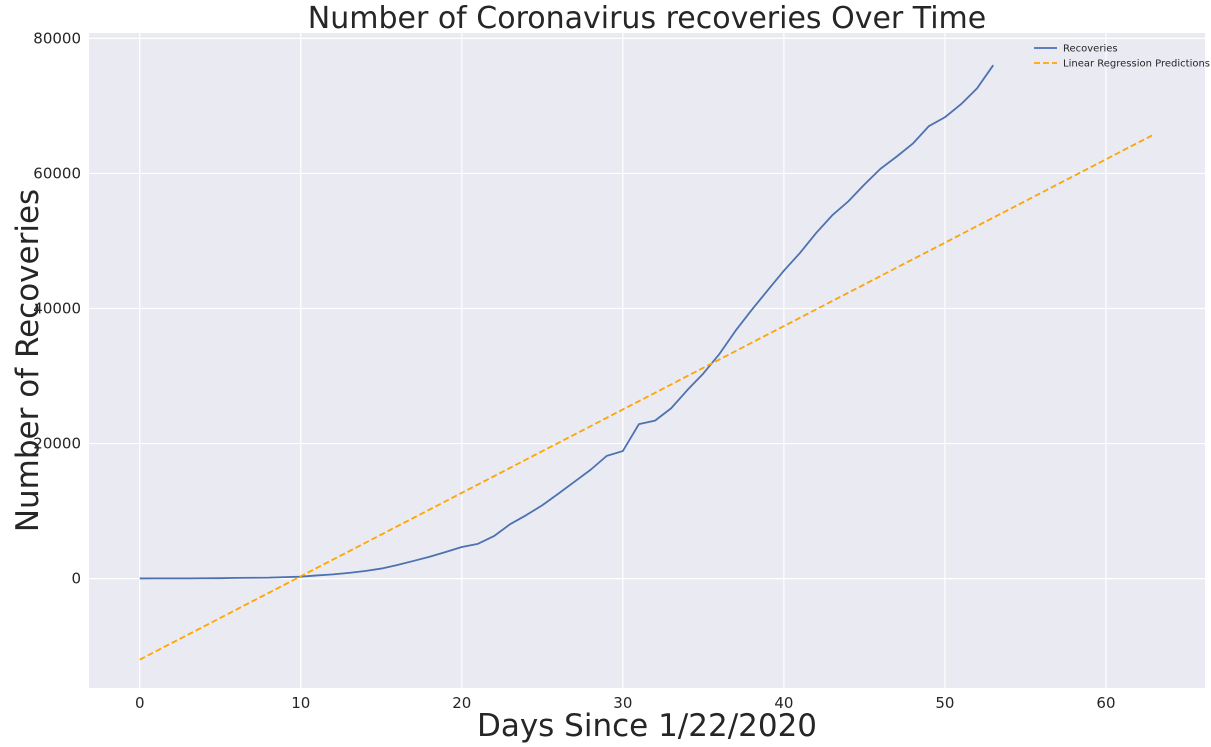 The image size is (1211, 747). Describe the element at coordinates (622, 703) in the screenshot. I see `x-tick-label: 30` at that location.